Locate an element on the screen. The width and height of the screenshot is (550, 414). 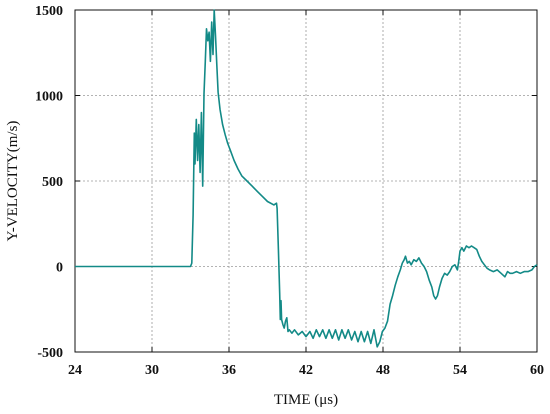
x-tick-label: 54 is located at coordinates (460, 370).